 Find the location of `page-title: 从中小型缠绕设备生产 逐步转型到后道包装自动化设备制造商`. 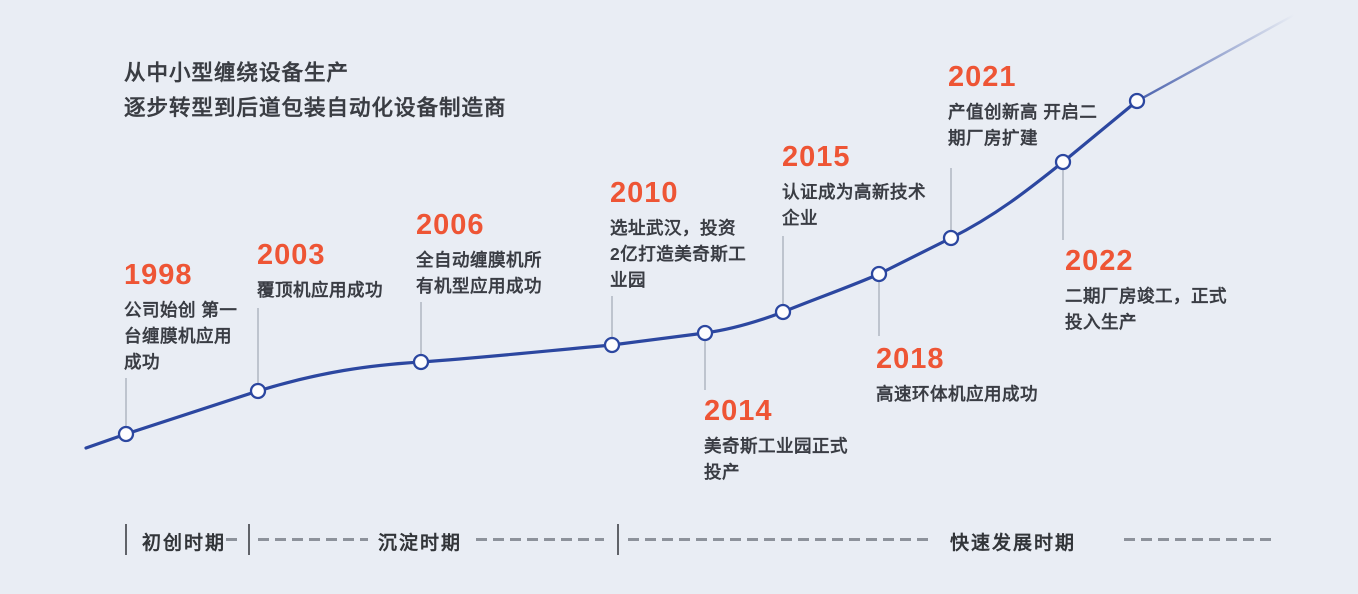

page-title: 从中小型缠绕设备生产 逐步转型到后道包装自动化设备制造商 is located at coordinates (315, 91).